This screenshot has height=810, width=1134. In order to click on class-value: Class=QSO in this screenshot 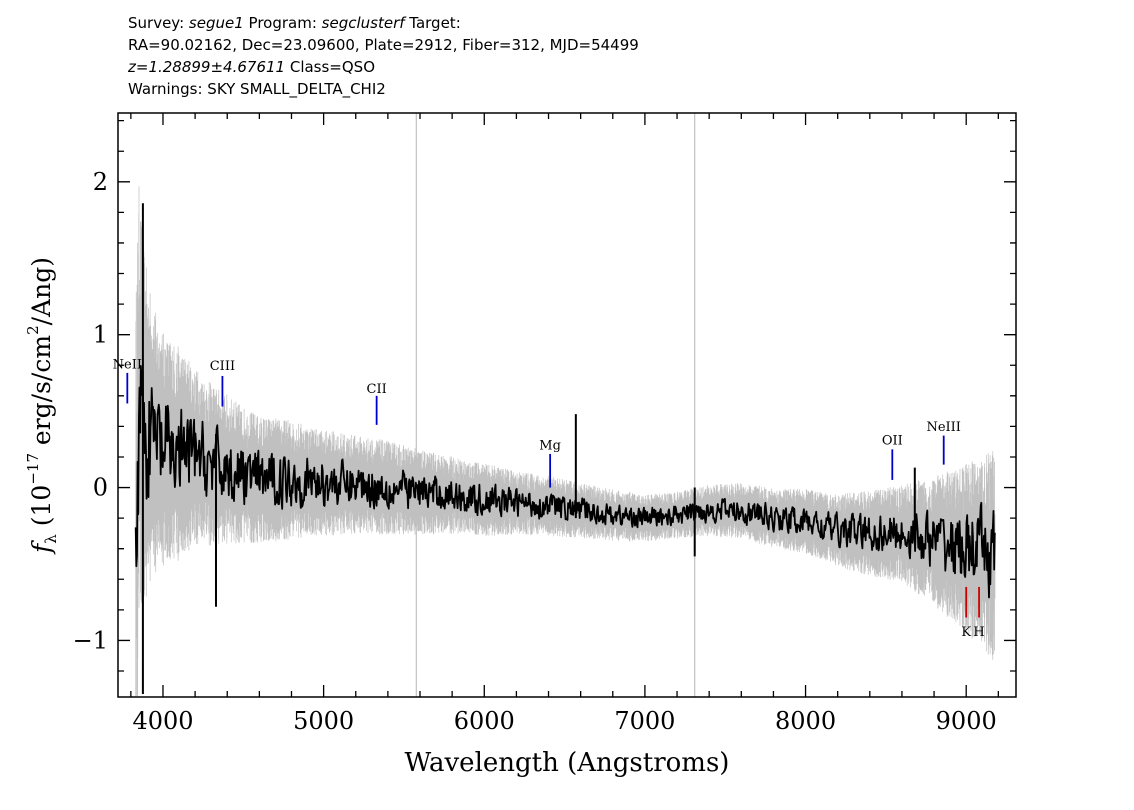, I will do `click(330, 67)`.